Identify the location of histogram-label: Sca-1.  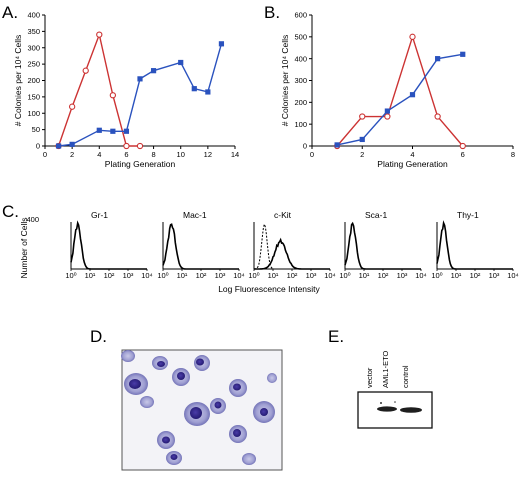
(376, 215).